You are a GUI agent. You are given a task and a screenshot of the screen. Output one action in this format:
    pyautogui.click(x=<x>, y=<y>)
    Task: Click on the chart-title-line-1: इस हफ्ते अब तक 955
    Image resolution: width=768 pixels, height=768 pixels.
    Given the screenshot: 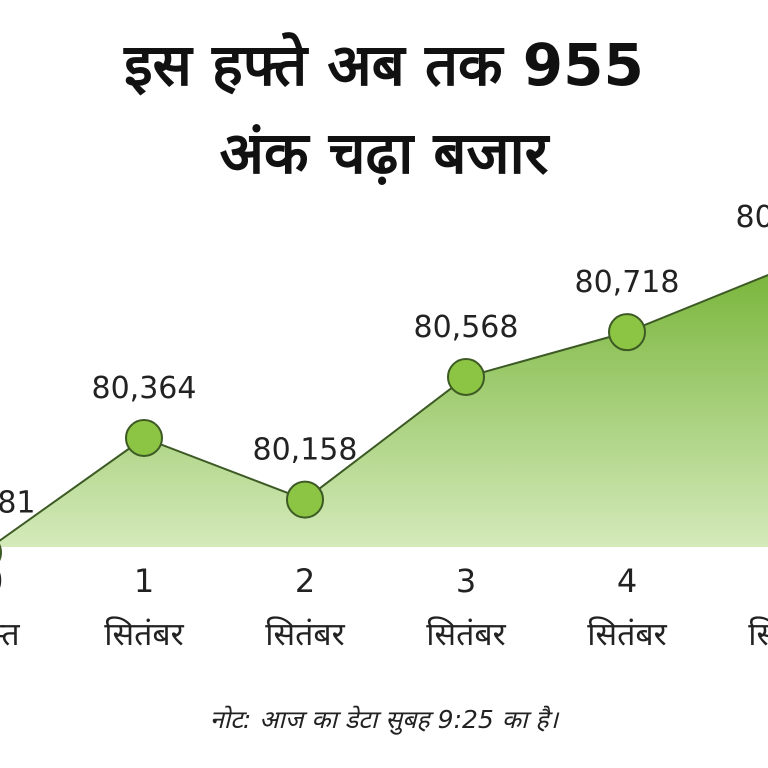 What is the action you would take?
    pyautogui.click(x=384, y=65)
    